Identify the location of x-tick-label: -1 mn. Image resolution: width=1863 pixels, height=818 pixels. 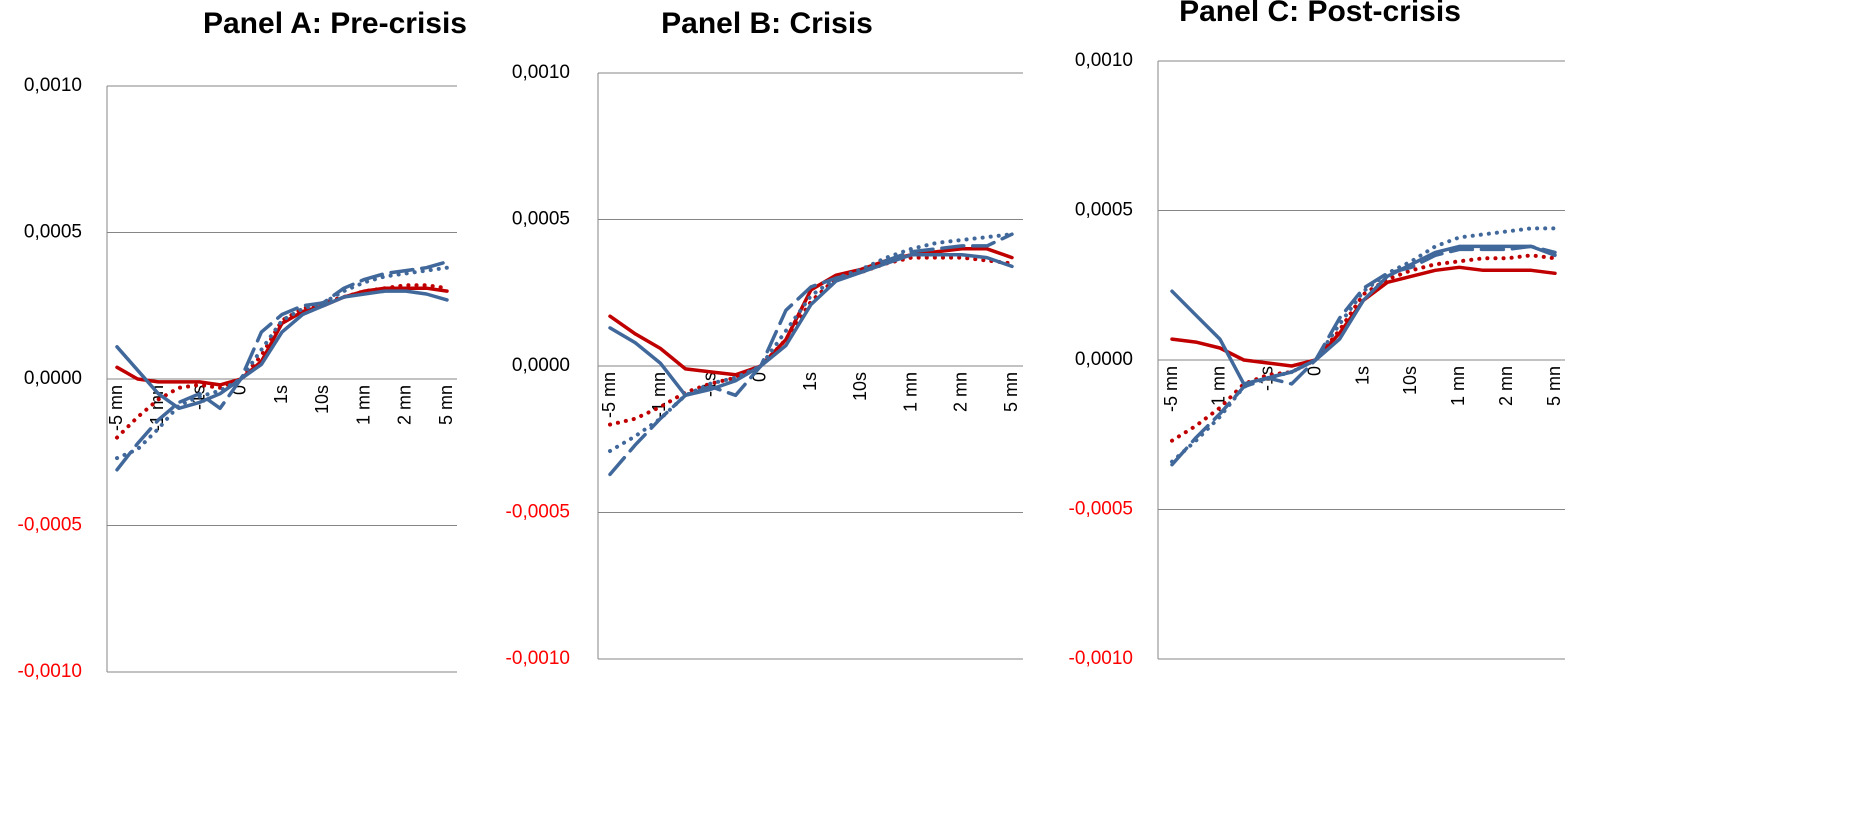
(1219, 389).